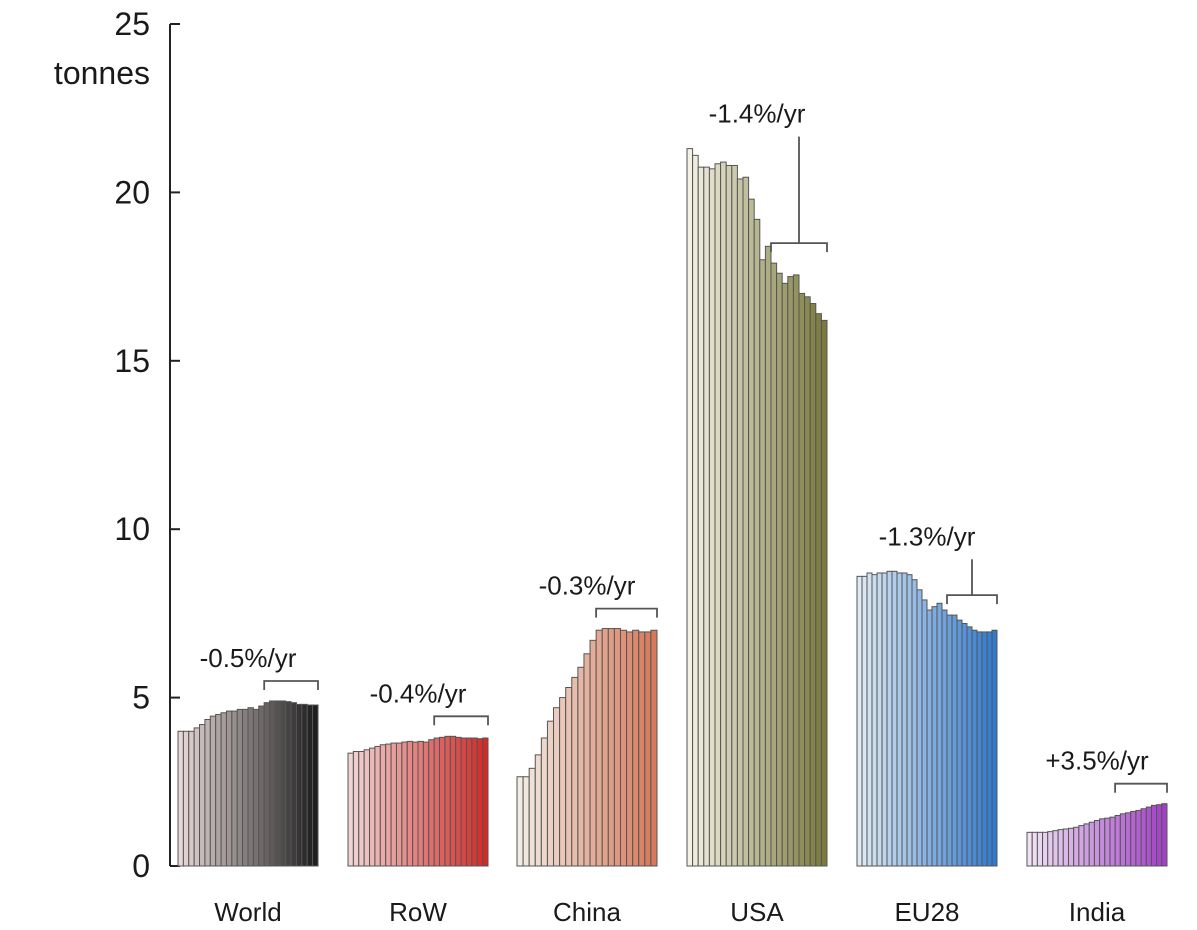 The height and width of the screenshot is (930, 1197). I want to click on rate-label: -0.3%/yr, so click(587, 586).